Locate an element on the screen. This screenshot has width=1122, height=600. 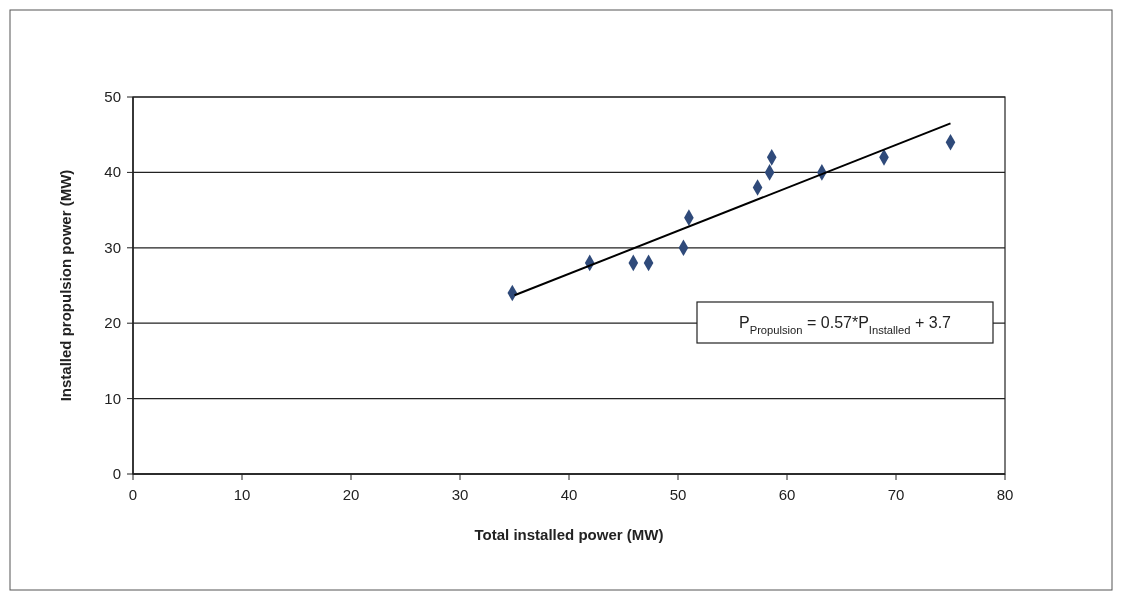
x-tick-label: 20 is located at coordinates (351, 494).